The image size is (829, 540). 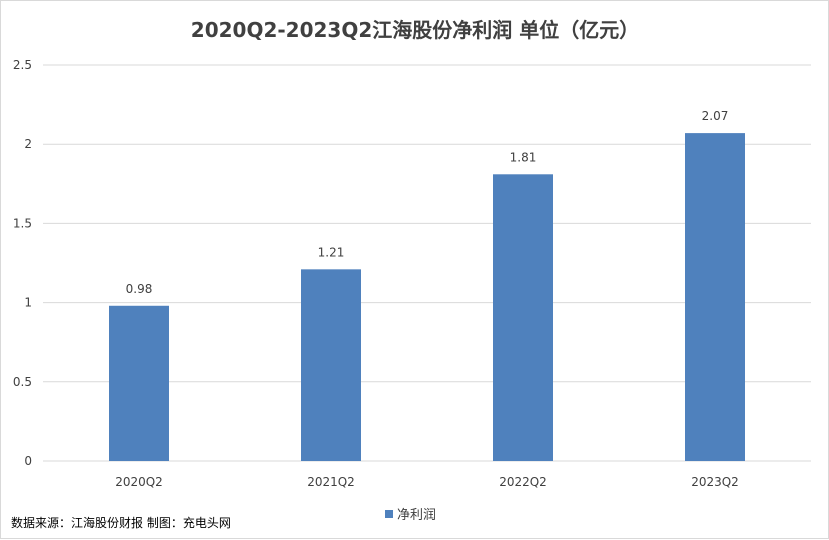 I want to click on x-tick-label-2023q2: 2023Q2, so click(x=715, y=482).